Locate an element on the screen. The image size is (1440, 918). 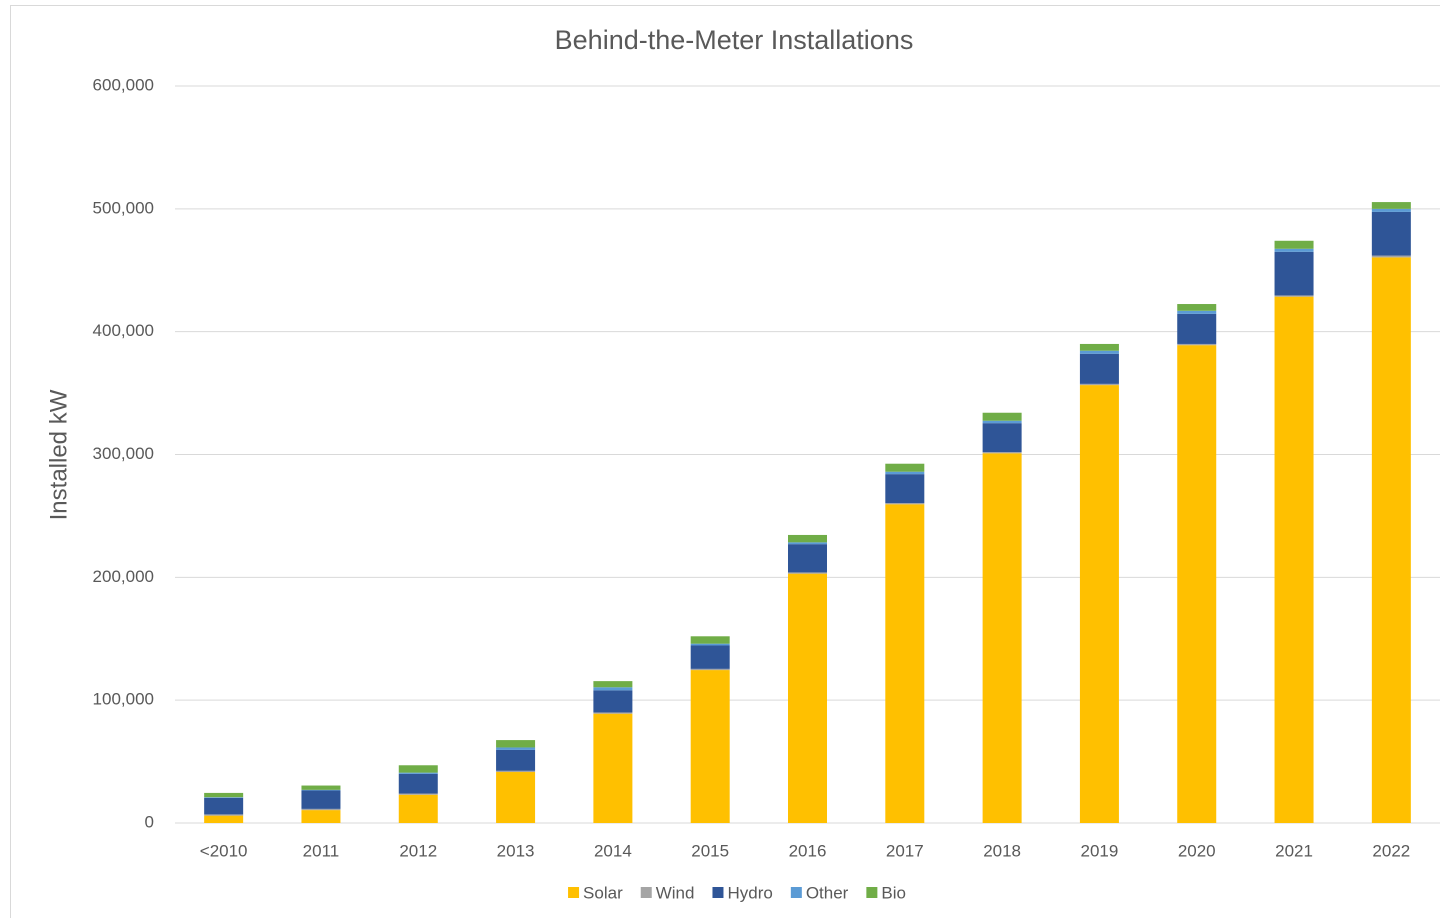
x-tick-label: 2018 is located at coordinates (1002, 850).